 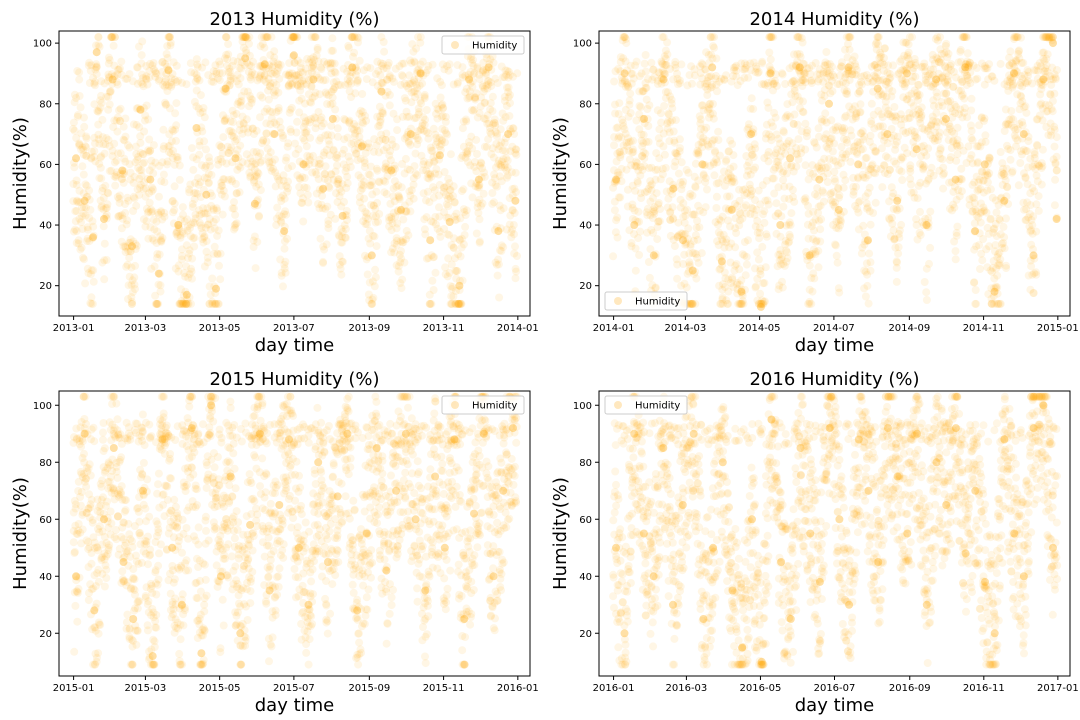 What do you see at coordinates (483, 45) in the screenshot?
I see `legend: Humidity` at bounding box center [483, 45].